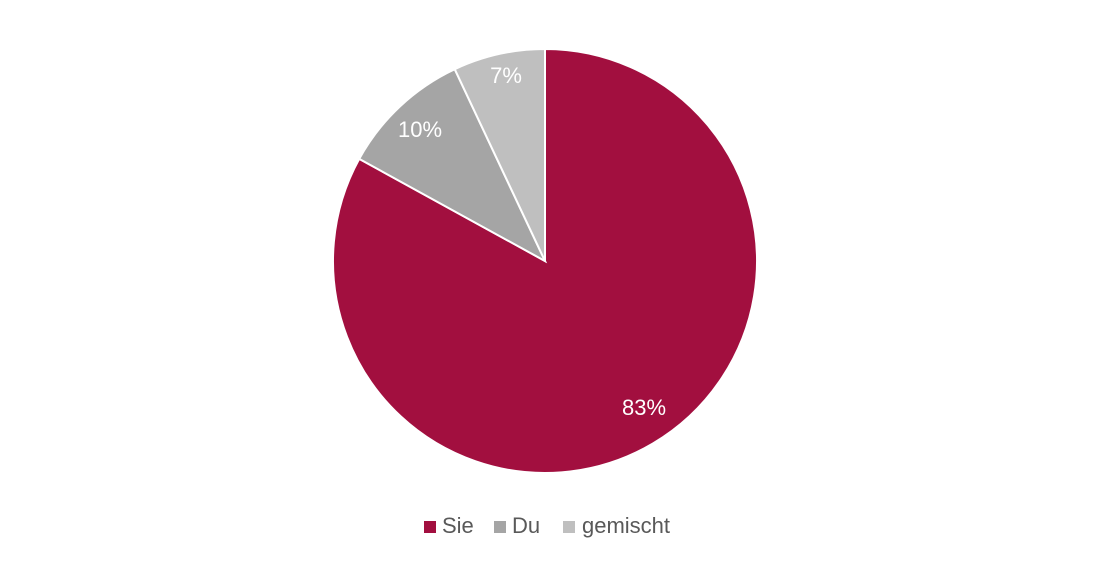  Describe the element at coordinates (644, 407) in the screenshot. I see `slice-label-sie: 83%` at that location.